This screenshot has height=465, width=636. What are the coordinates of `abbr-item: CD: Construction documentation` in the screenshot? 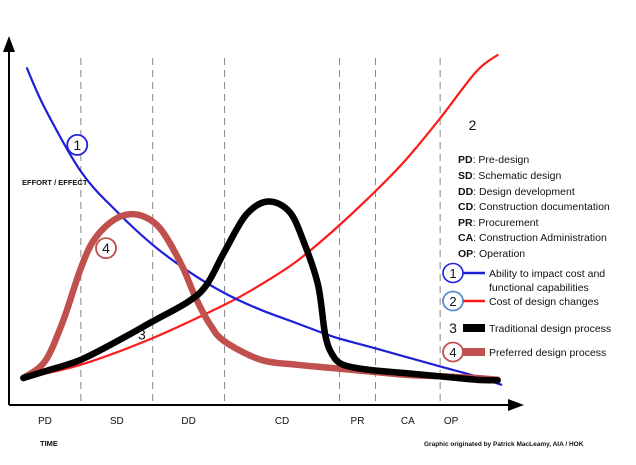 It's located at (534, 207).